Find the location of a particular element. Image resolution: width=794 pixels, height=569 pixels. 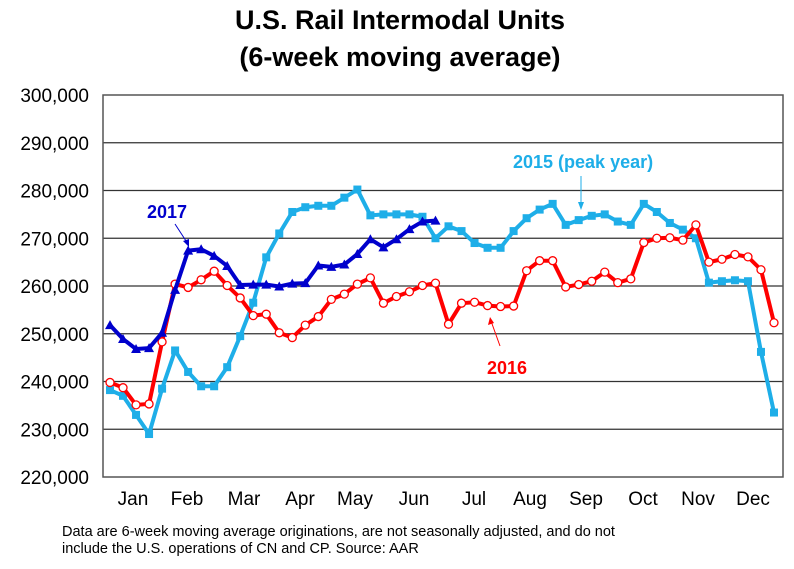

annotation-2017: 2017 is located at coordinates (167, 212).